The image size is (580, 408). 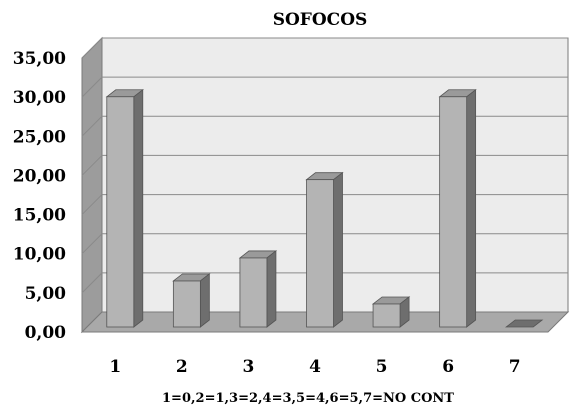 What do you see at coordinates (320, 20) in the screenshot?
I see `chart-title: SOFOCOS` at bounding box center [320, 20].